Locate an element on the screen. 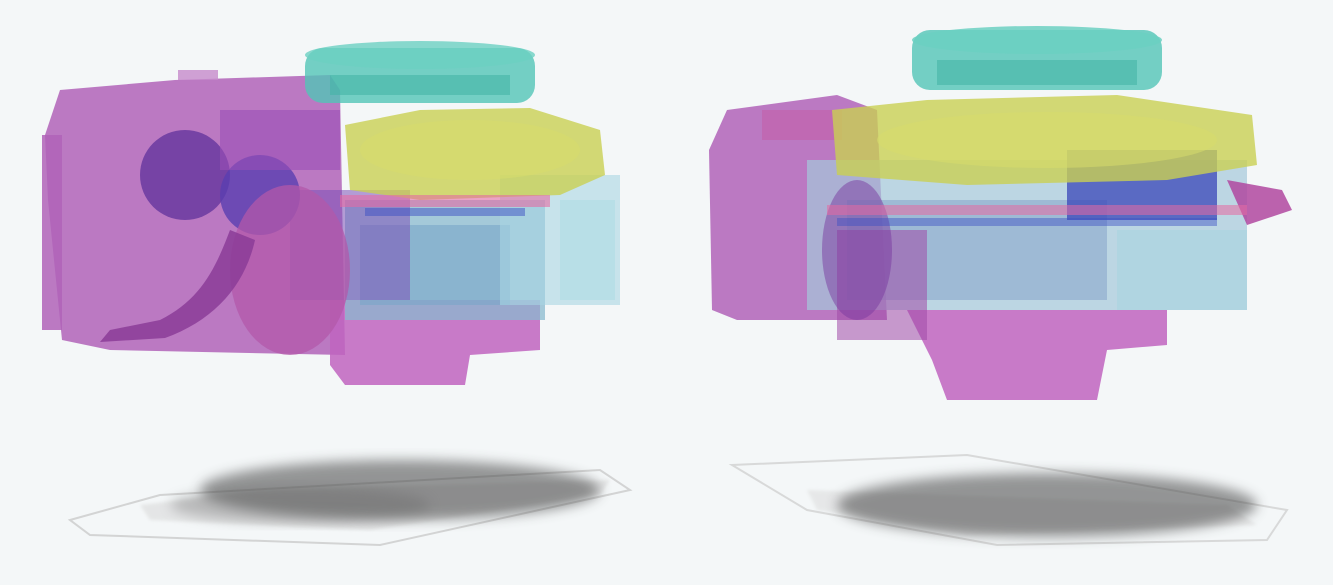  intake-manifold-left is located at coordinates (475, 154).